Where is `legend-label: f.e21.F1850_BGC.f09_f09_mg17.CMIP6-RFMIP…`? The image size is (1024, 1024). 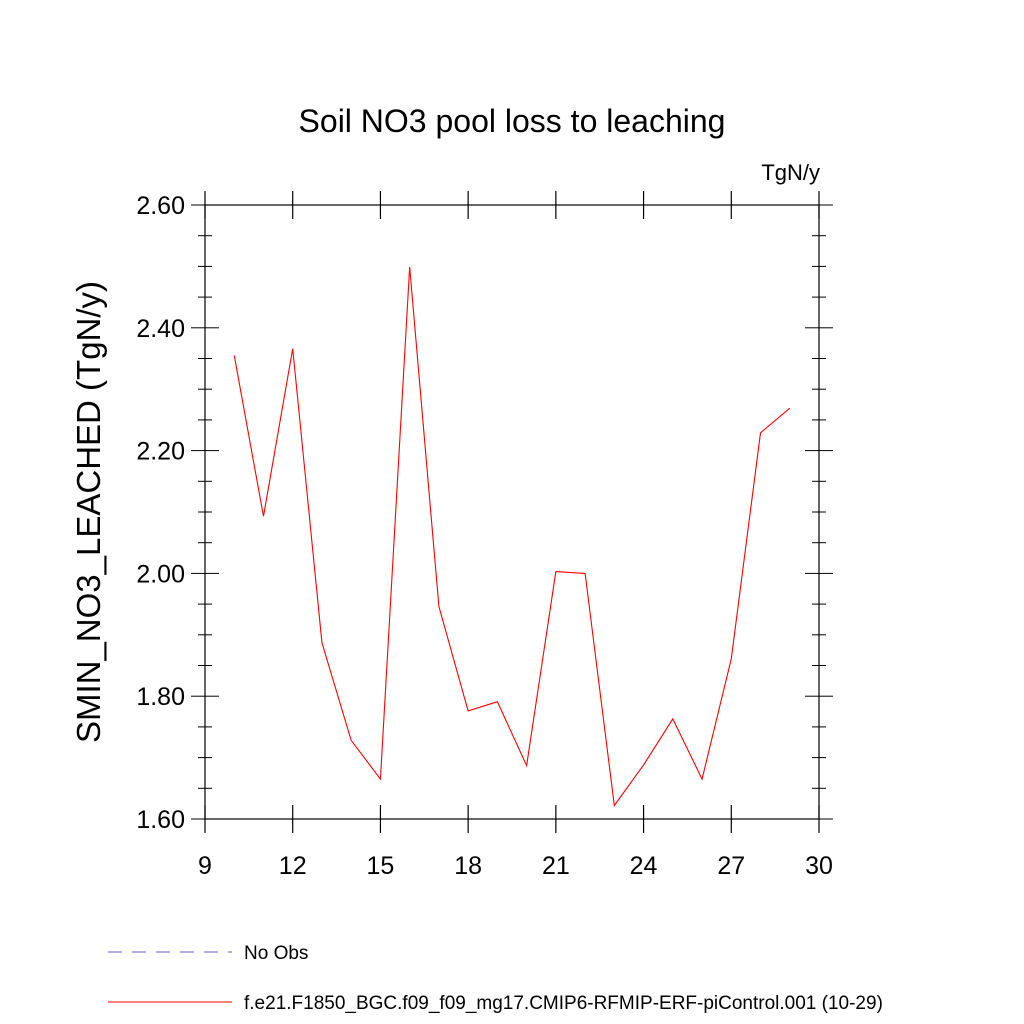 legend-label: f.e21.F1850_BGC.f09_f09_mg17.CMIP6-RFMIP… is located at coordinates (563, 1003).